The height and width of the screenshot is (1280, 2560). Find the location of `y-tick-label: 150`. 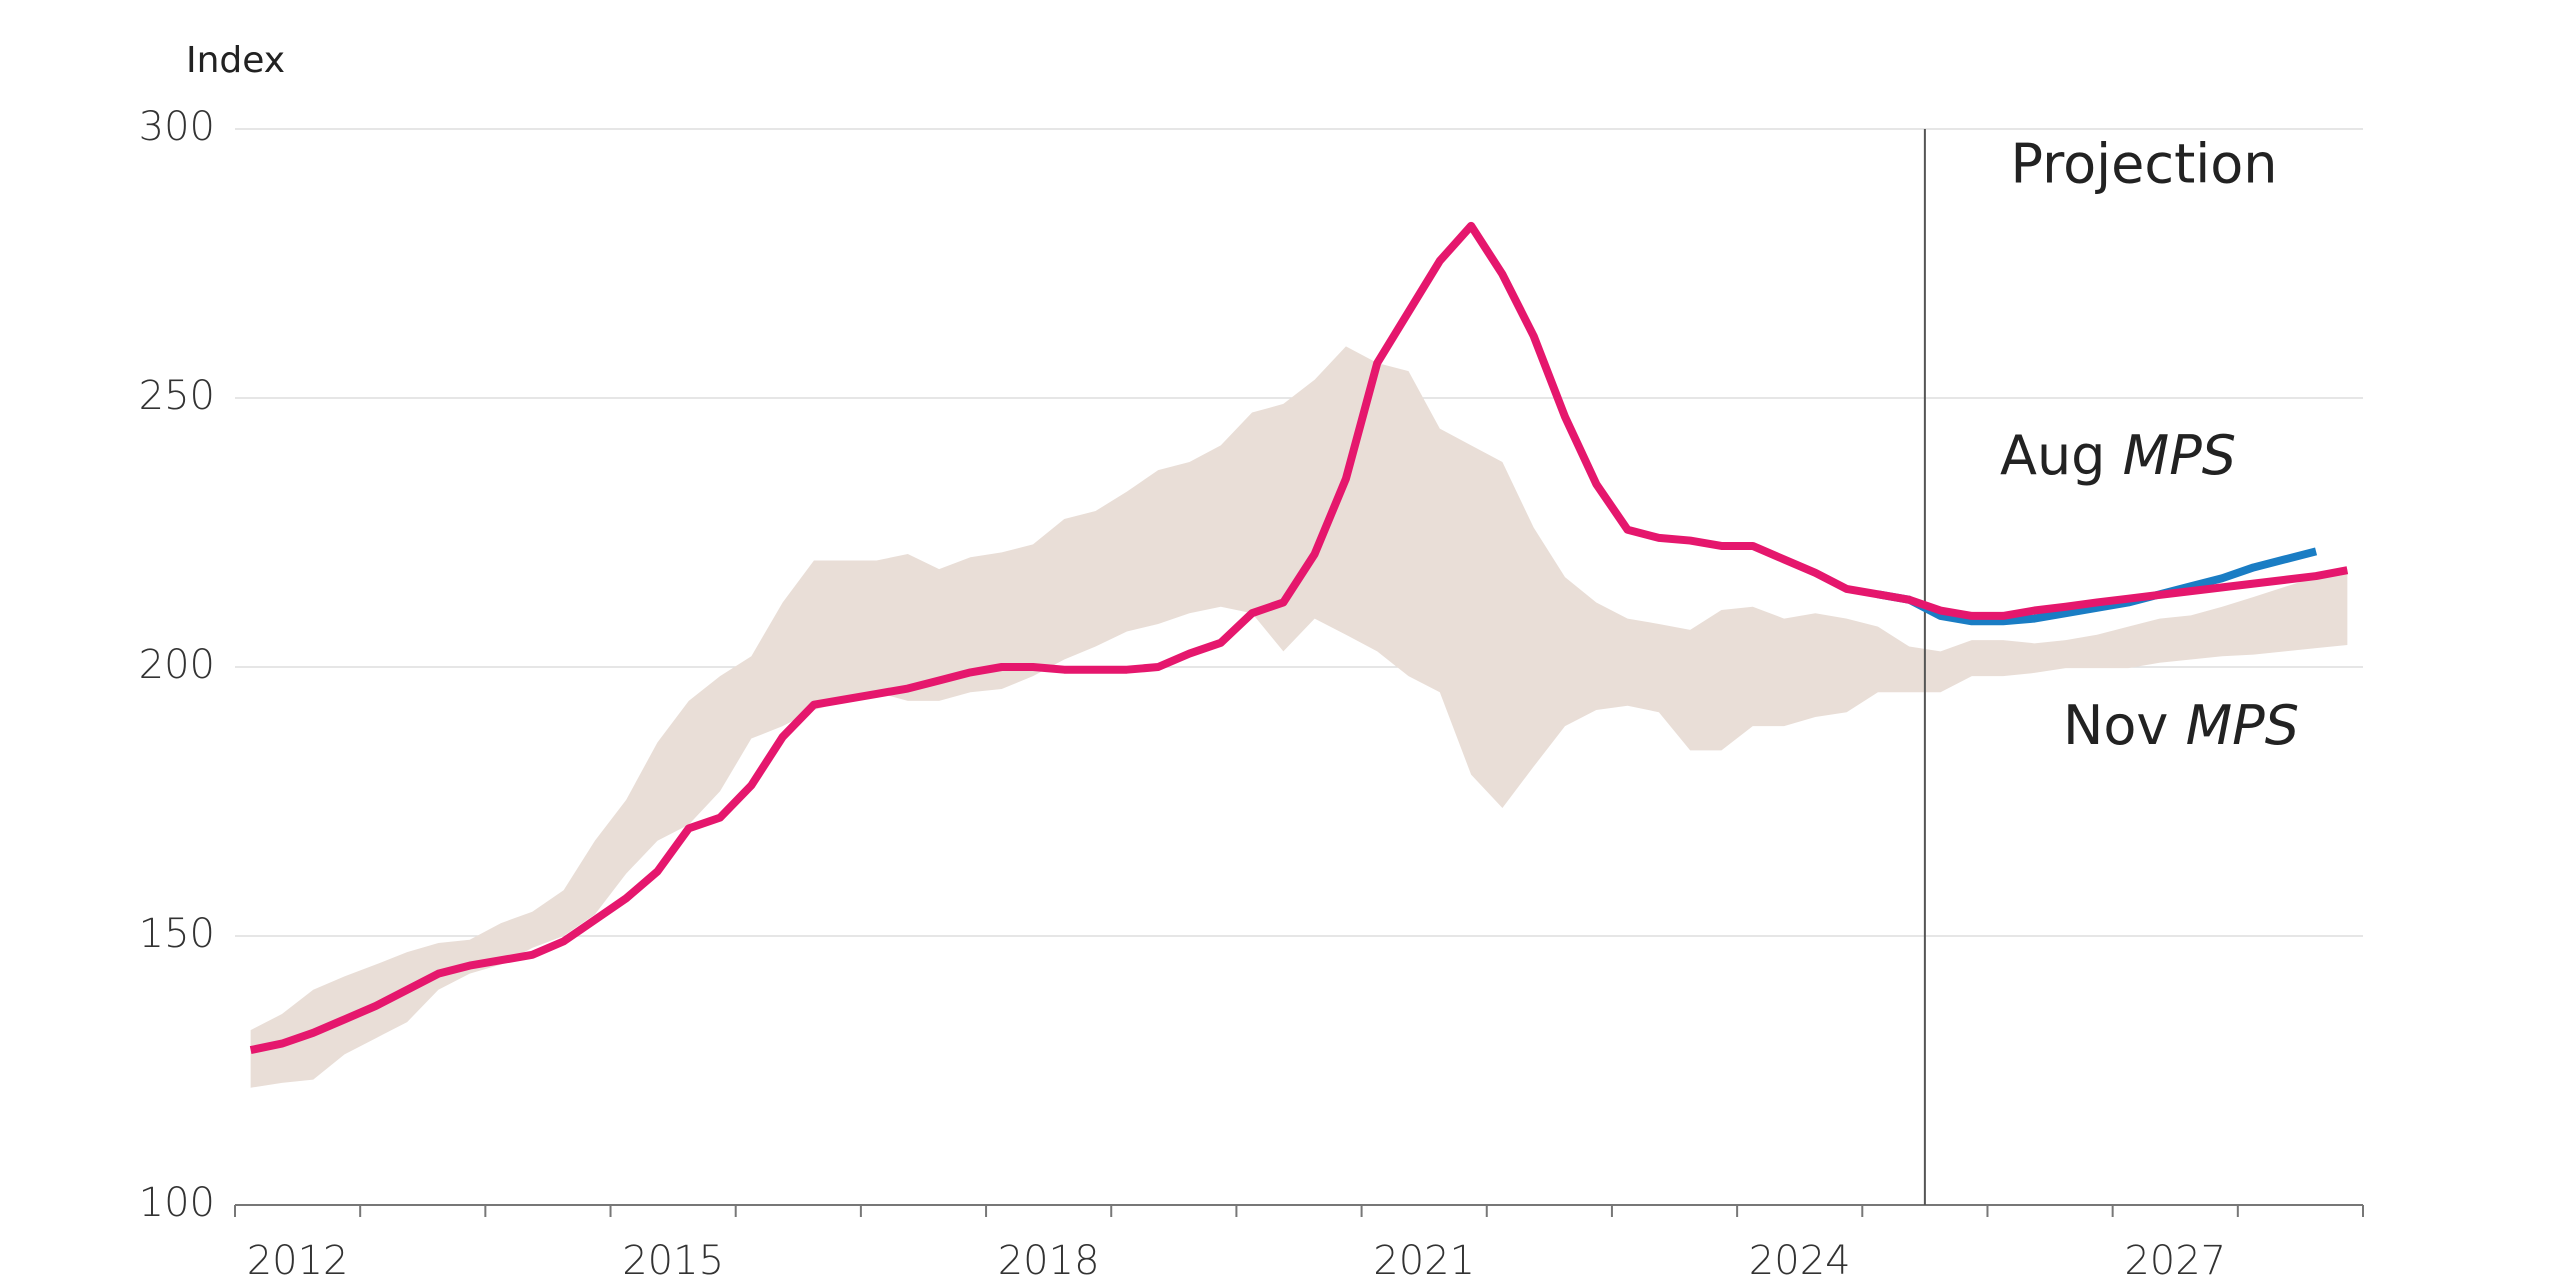

y-tick-label: 150 is located at coordinates (177, 934).